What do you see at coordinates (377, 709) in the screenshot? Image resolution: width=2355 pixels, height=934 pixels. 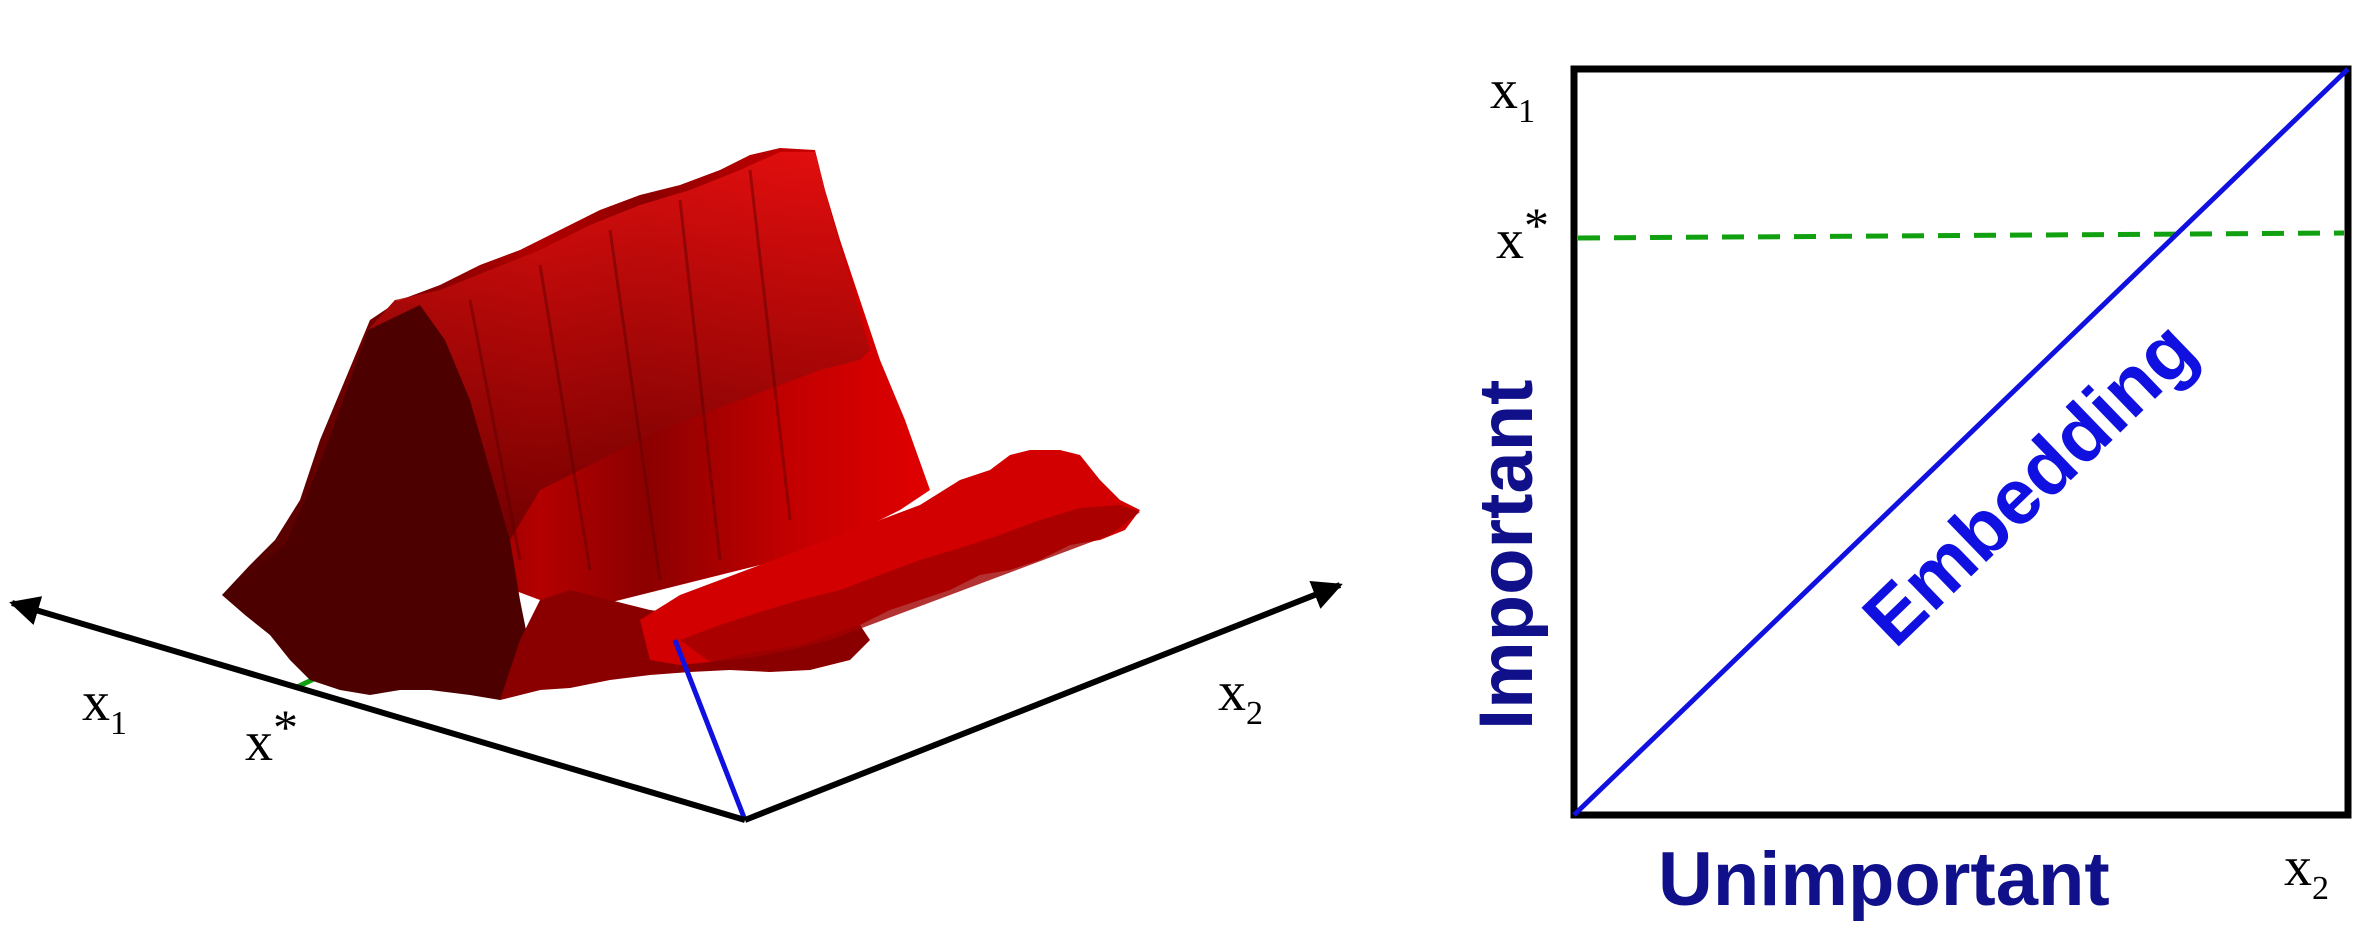 I see `left-x1-axis` at bounding box center [377, 709].